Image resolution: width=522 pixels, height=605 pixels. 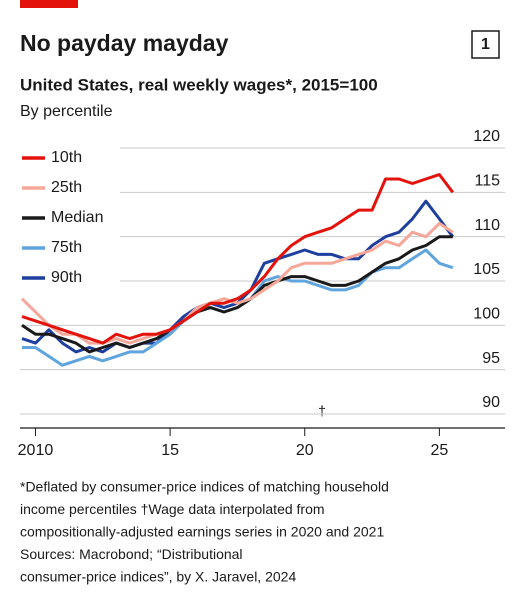 What do you see at coordinates (305, 450) in the screenshot?
I see `x-tick-label: 20` at bounding box center [305, 450].